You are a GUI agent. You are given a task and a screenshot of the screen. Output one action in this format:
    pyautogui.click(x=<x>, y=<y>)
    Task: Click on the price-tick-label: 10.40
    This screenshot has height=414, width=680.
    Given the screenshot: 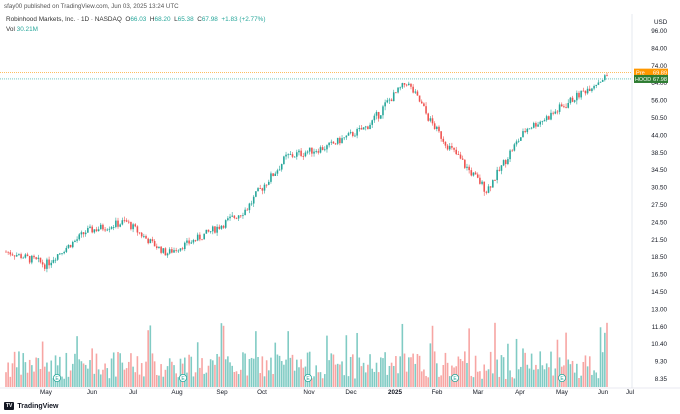 What is the action you would take?
    pyautogui.click(x=659, y=344)
    